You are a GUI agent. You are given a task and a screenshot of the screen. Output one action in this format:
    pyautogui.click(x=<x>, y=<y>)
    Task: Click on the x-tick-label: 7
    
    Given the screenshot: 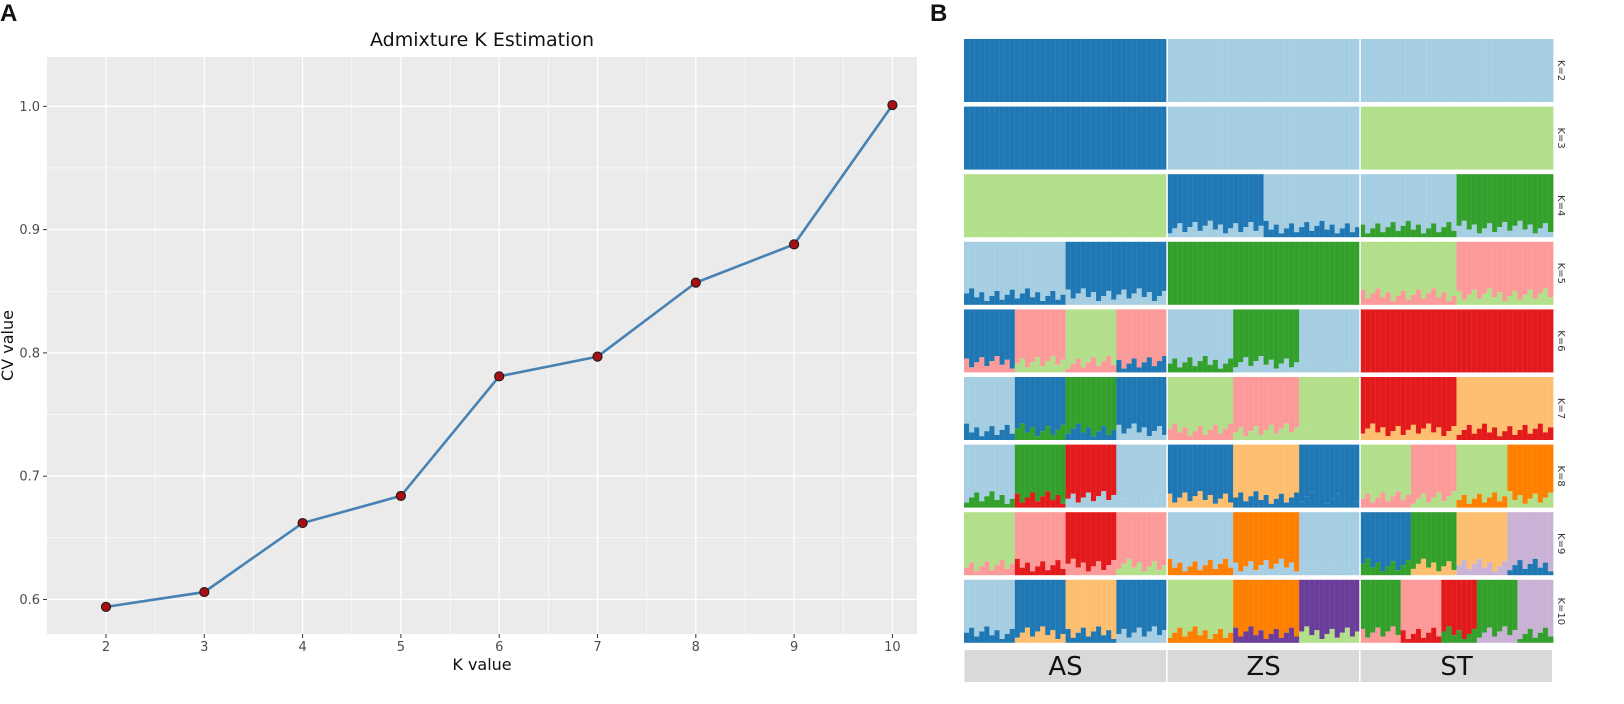 What is the action you would take?
    pyautogui.click(x=597, y=647)
    